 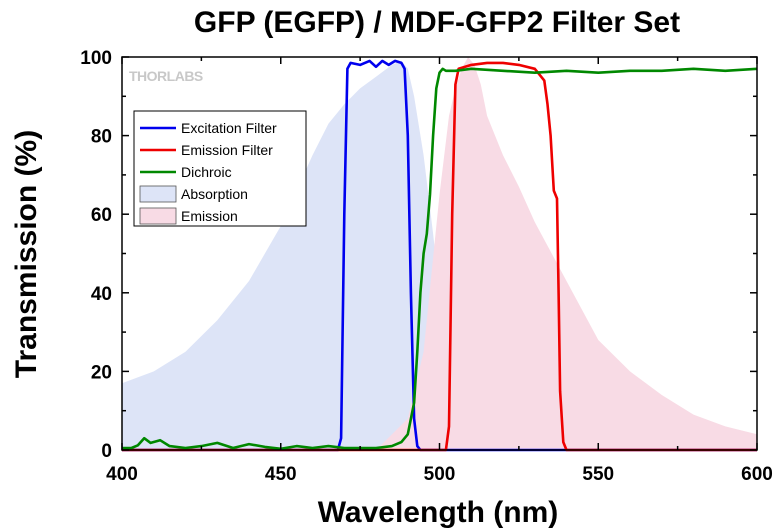 I want to click on y-tick-label: 60, so click(x=101, y=215).